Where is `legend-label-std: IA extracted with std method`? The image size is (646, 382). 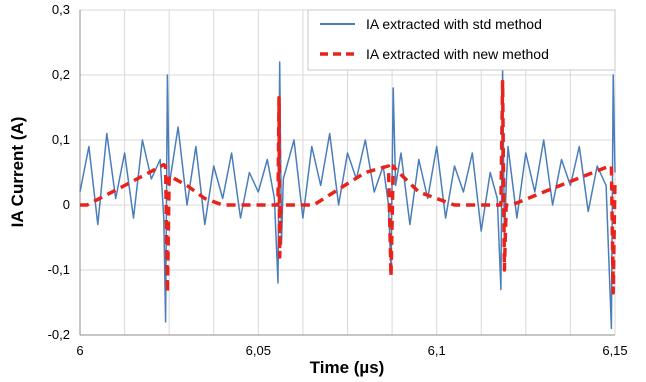 legend-label-std: IA extracted with std method is located at coordinates (454, 24).